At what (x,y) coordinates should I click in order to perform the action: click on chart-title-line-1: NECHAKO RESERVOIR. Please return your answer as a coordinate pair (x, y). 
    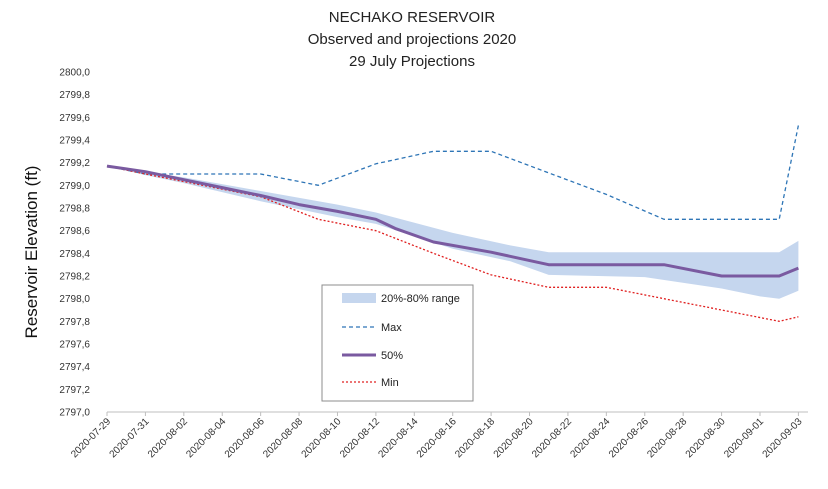
    Looking at the image, I should click on (412, 17).